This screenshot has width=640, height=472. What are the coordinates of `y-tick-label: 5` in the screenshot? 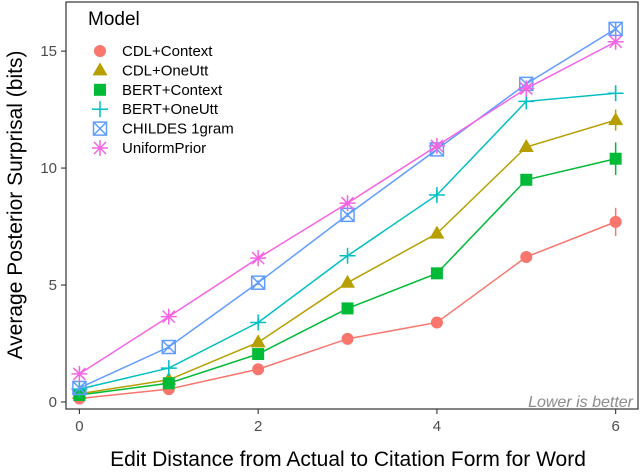 It's located at (53, 285).